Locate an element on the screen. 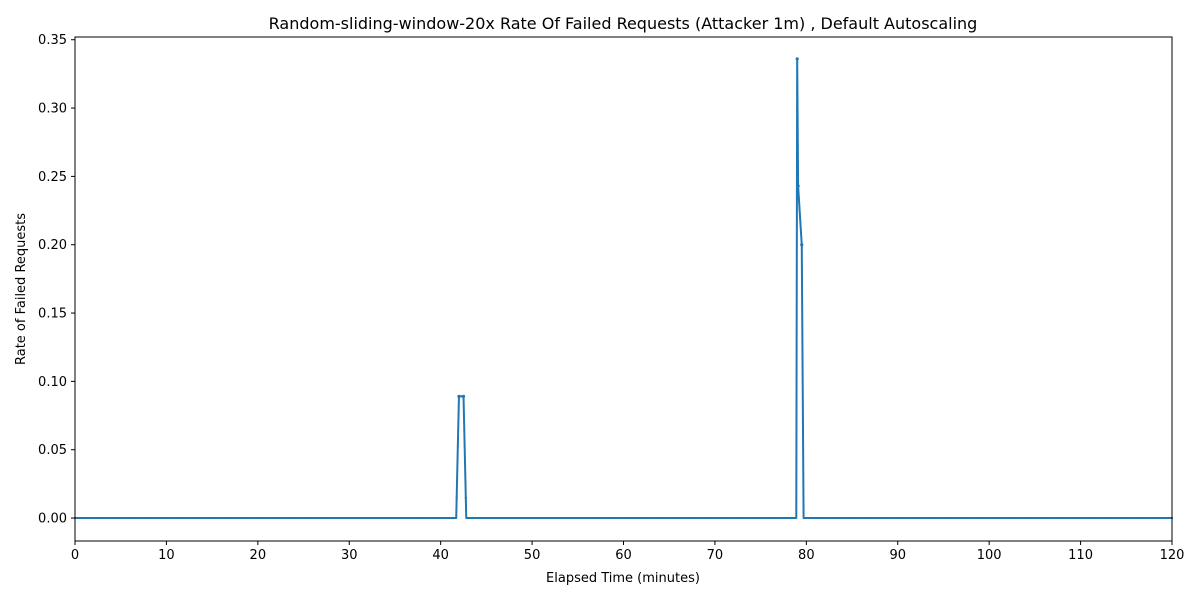 The height and width of the screenshot is (600, 1200). x-tick-label: 50 is located at coordinates (532, 555).